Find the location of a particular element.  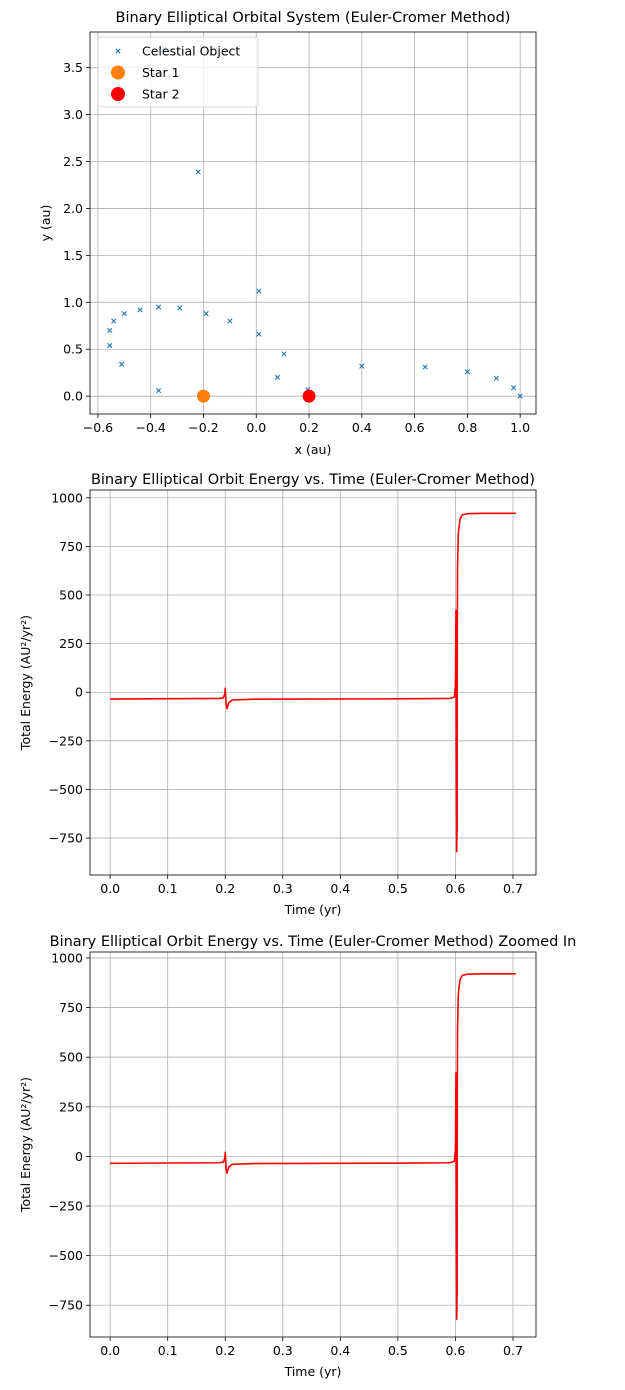

x-tick-label: −0.2 is located at coordinates (203, 427).